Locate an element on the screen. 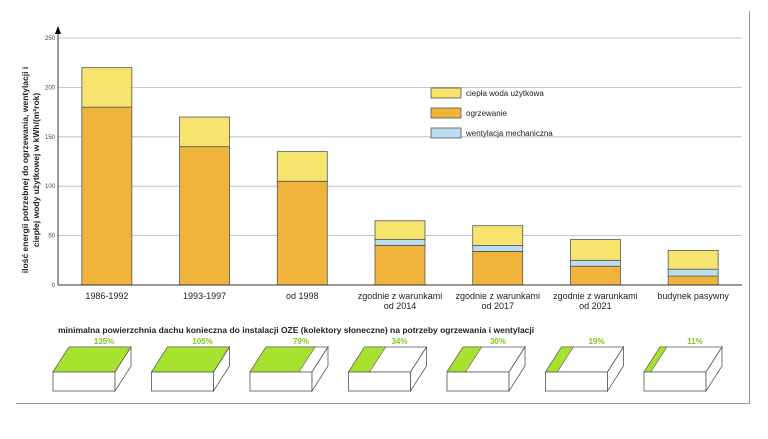 The width and height of the screenshot is (768, 439). x-tick-label: zgodnie z warunkami od 2014 is located at coordinates (400, 301).